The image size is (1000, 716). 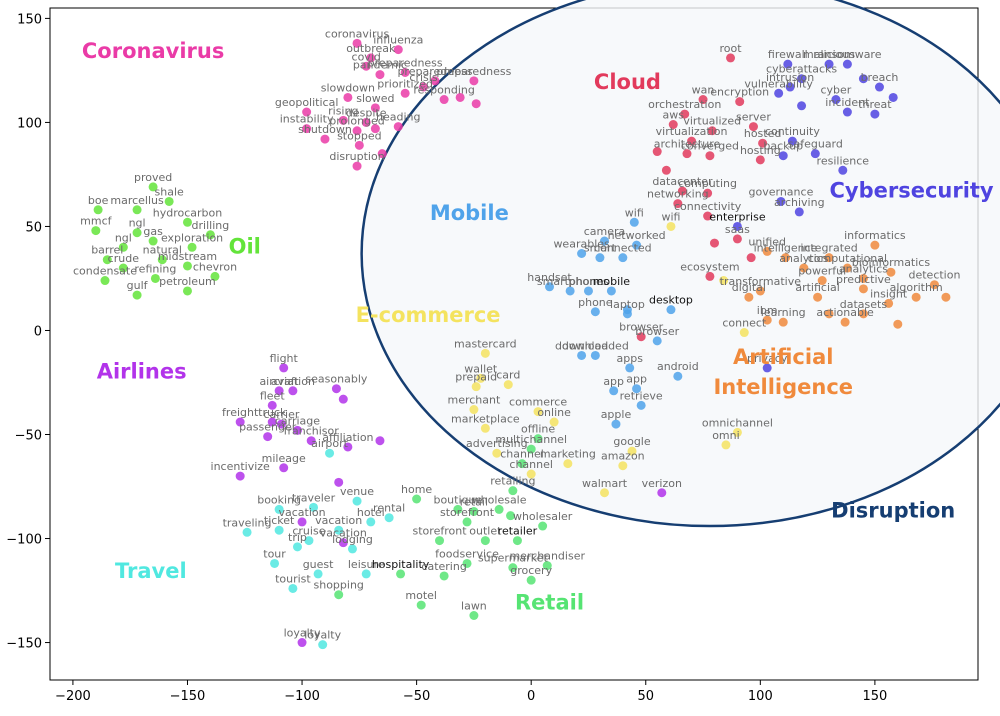 What do you see at coordinates (710, 146) in the screenshot?
I see `point-label: converged` at bounding box center [710, 146].